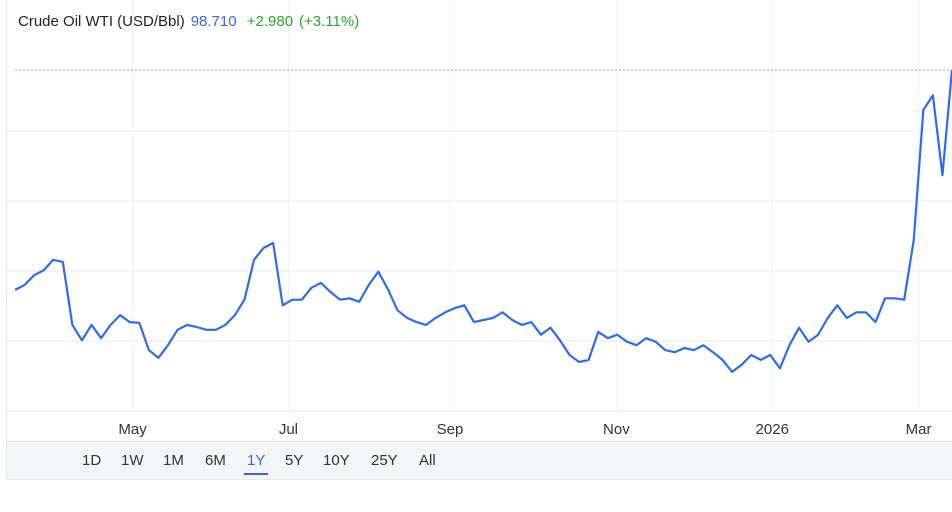  What do you see at coordinates (772, 429) in the screenshot?
I see `x-tick-label: 2026` at bounding box center [772, 429].